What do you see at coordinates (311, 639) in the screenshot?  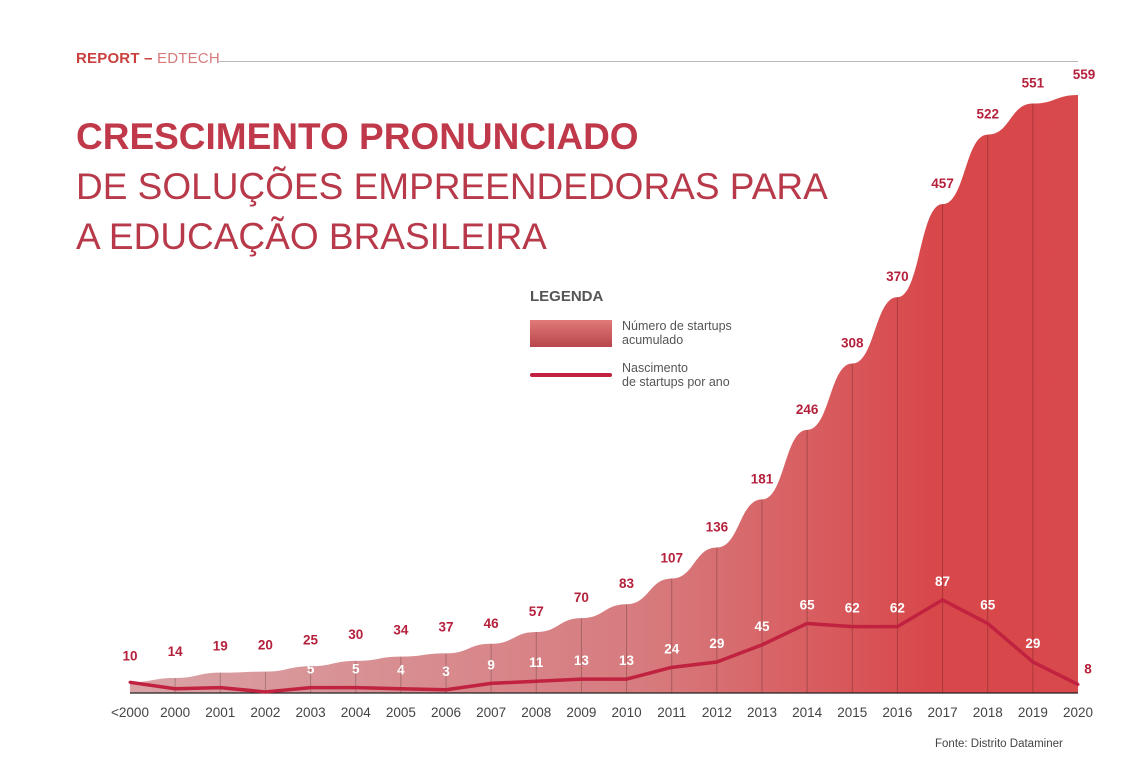 I see `accumulated-value-label: 25` at bounding box center [311, 639].